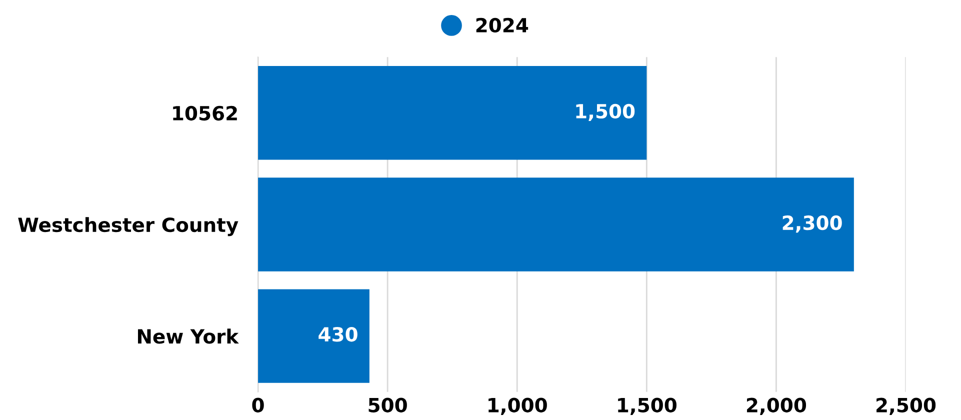 The width and height of the screenshot is (961, 420). I want to click on x-tick-label: 1,000, so click(517, 406).